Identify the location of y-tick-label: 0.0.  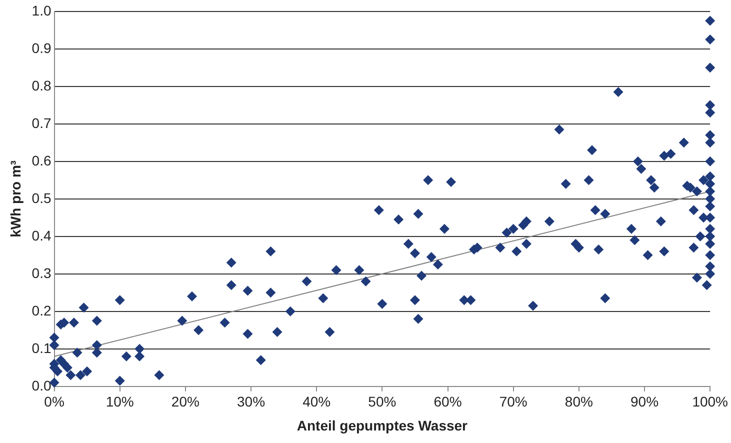
(42, 385).